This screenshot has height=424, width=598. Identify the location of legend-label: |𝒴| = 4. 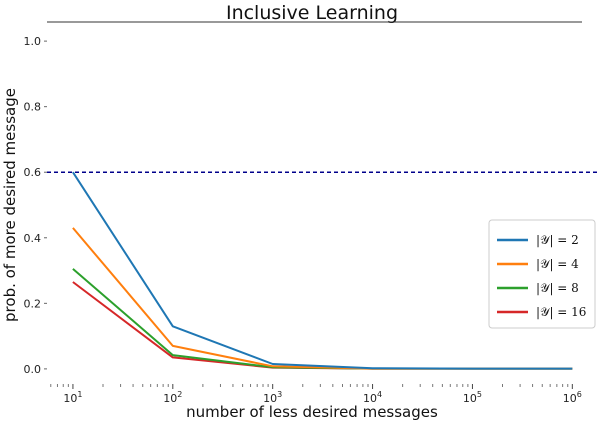
(557, 264).